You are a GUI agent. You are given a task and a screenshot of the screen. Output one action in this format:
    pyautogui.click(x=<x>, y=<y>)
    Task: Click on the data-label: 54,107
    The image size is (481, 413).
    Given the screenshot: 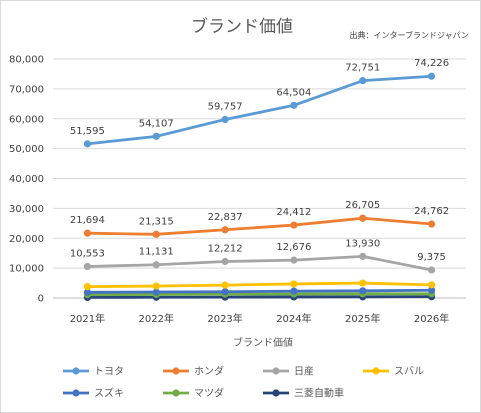 What is the action you would take?
    pyautogui.click(x=156, y=123)
    